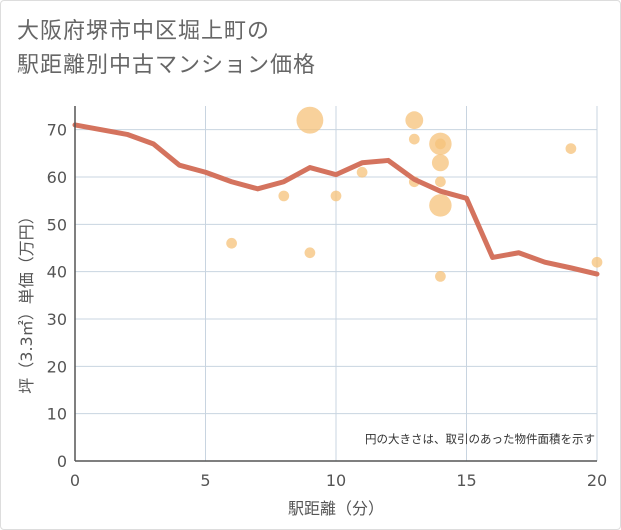 Image resolution: width=621 pixels, height=530 pixels. Describe the element at coordinates (75, 480) in the screenshot. I see `x-tick-label: 0` at that location.